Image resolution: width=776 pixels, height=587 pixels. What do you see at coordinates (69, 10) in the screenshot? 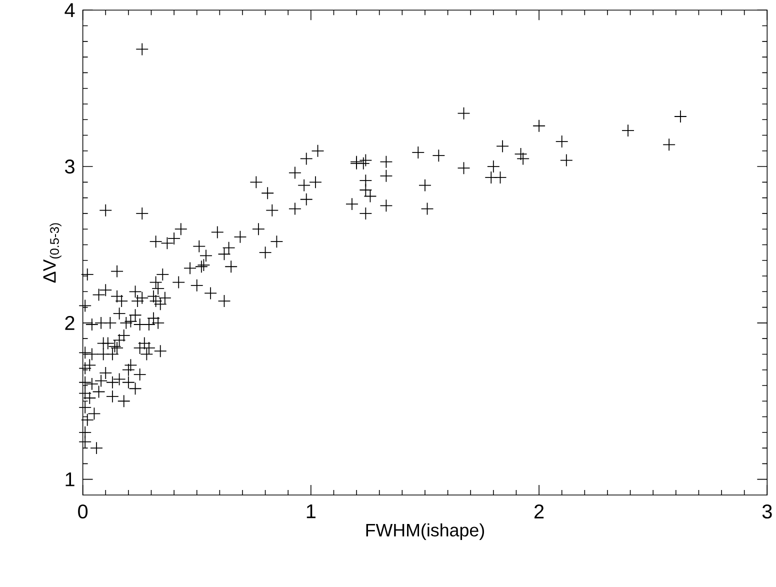
I see `y-tick-label: 4` at bounding box center [69, 10].